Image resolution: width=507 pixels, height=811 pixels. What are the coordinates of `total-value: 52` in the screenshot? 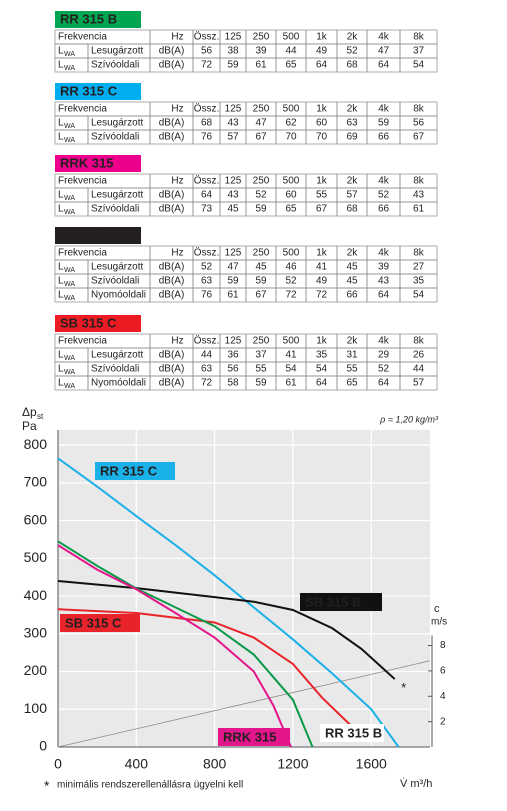 It's located at (207, 267).